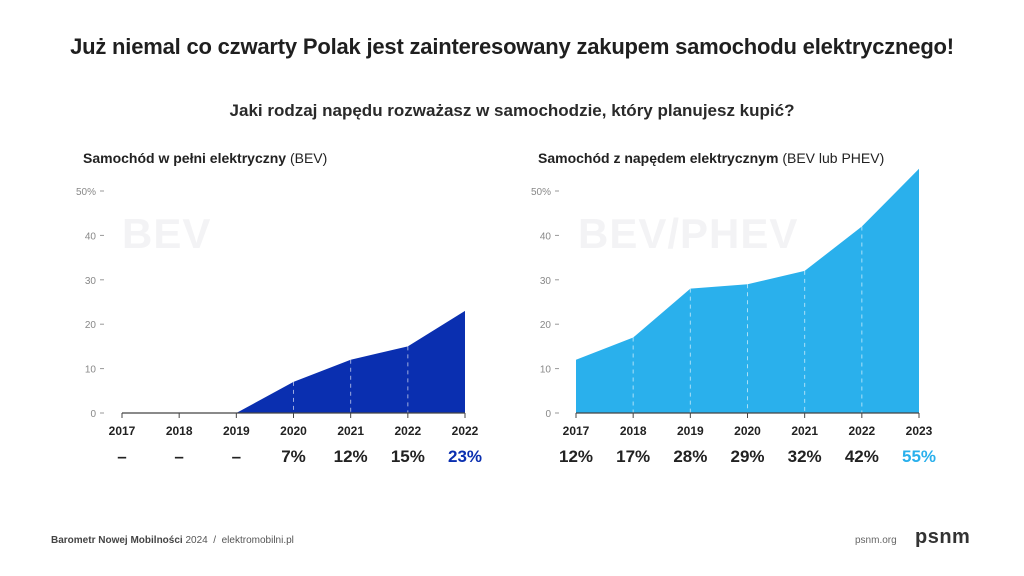 The width and height of the screenshot is (1024, 576). I want to click on data-label: 28%, so click(690, 456).